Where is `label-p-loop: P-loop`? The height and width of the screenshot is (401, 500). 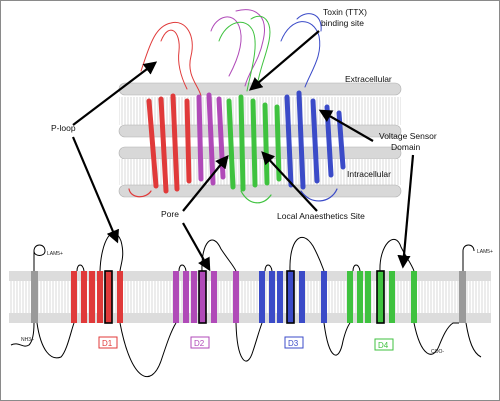 label-p-loop: P-loop is located at coordinates (63, 128).